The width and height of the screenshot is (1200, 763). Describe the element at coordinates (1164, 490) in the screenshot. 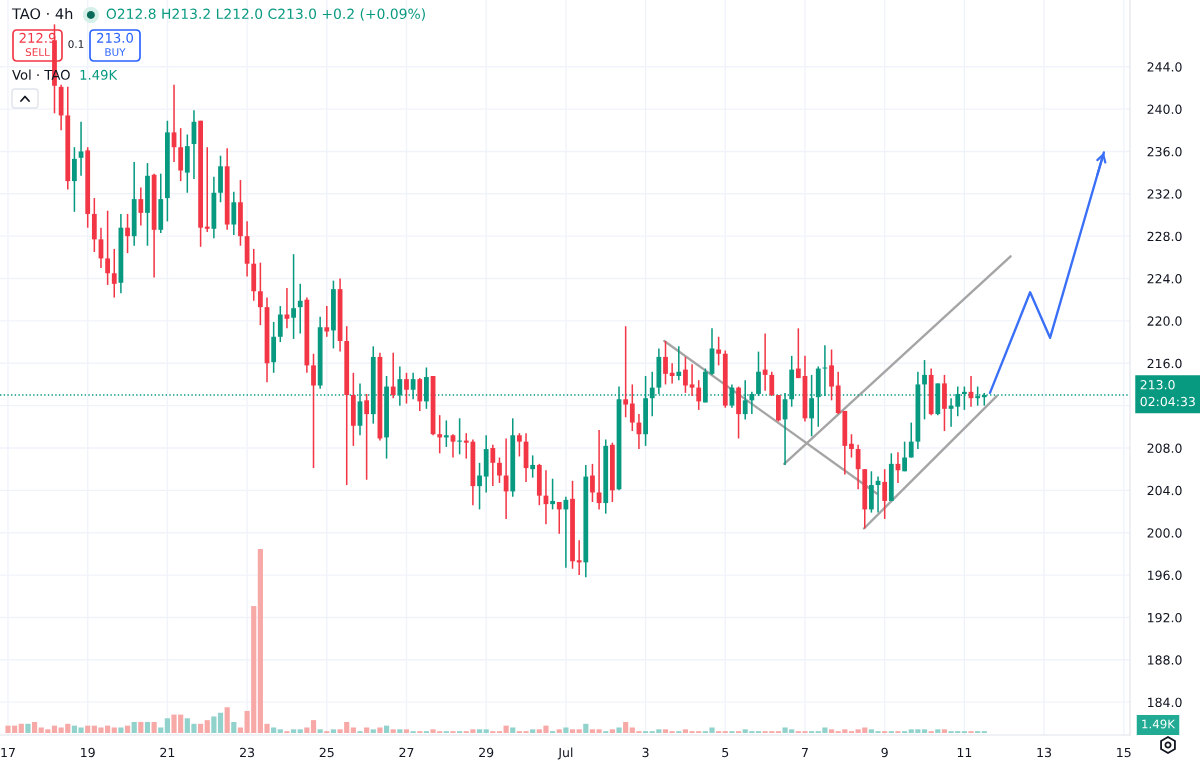

I see `y-tick-label: 204.0` at that location.